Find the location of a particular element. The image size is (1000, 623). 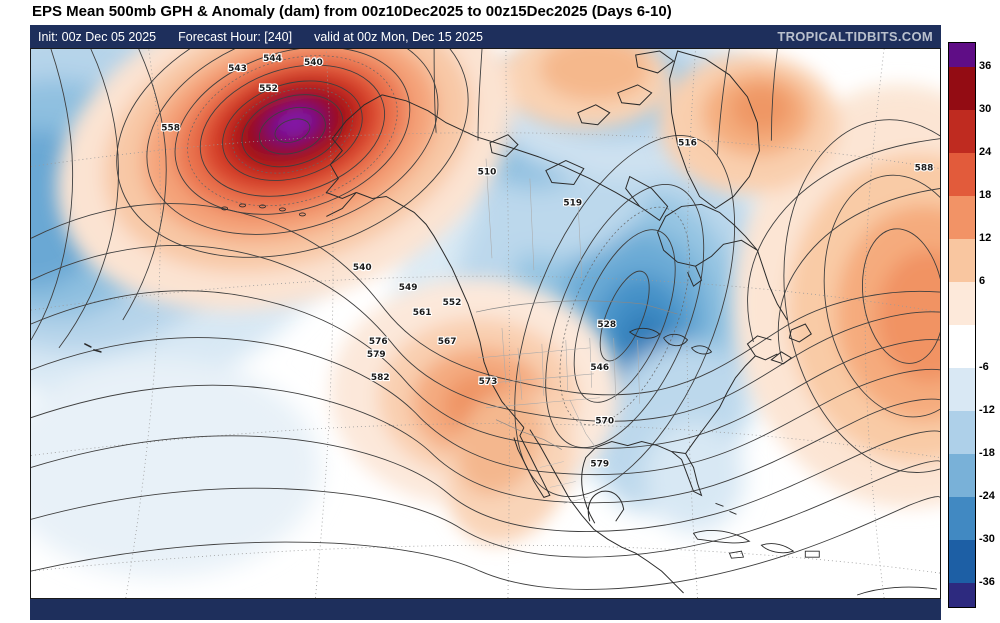

watermark: TROPICALTIDBITS.COM is located at coordinates (855, 36).